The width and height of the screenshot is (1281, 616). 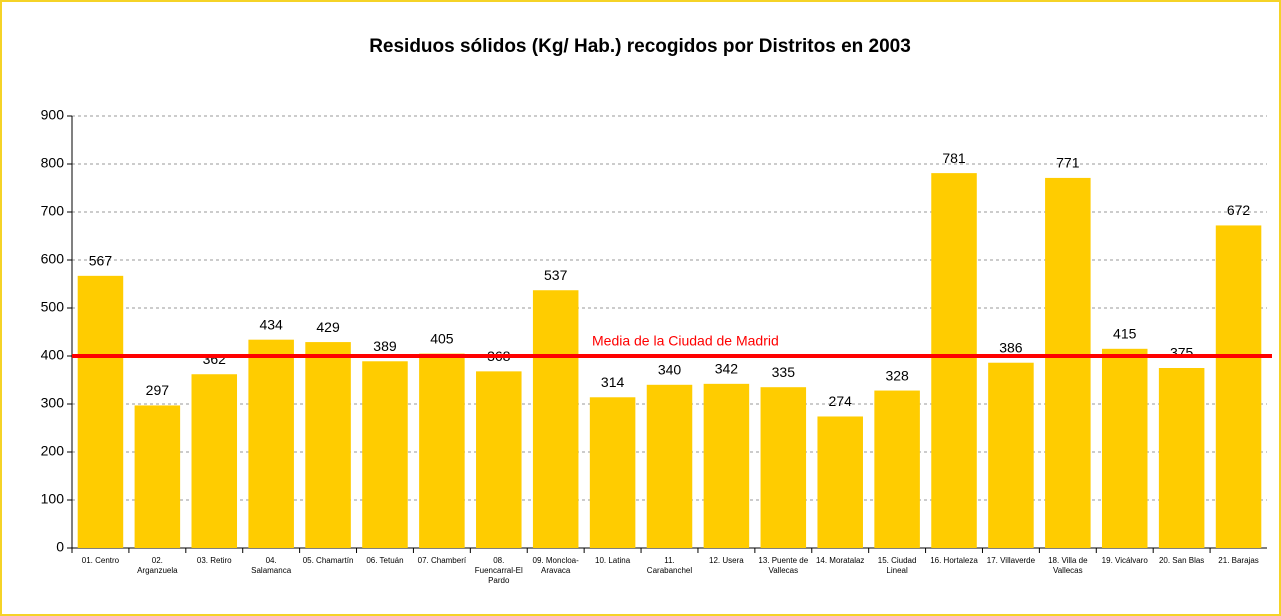 What do you see at coordinates (1182, 353) in the screenshot?
I see `value-label: 375` at bounding box center [1182, 353].